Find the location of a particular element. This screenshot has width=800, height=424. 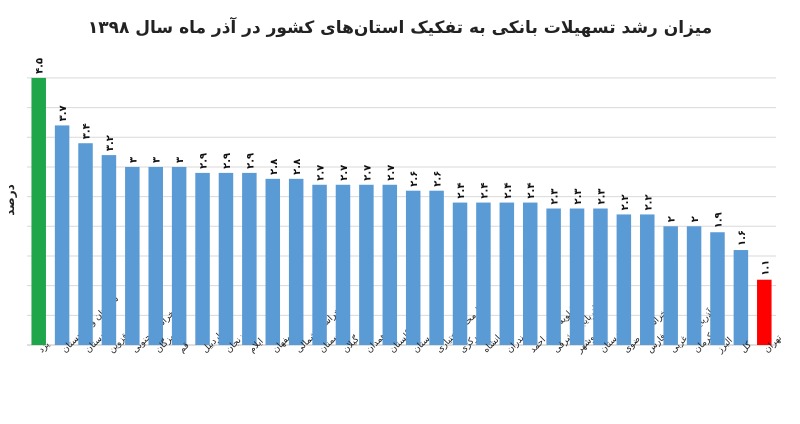

value-label: ۳.۷ is located at coordinates (63, 113).